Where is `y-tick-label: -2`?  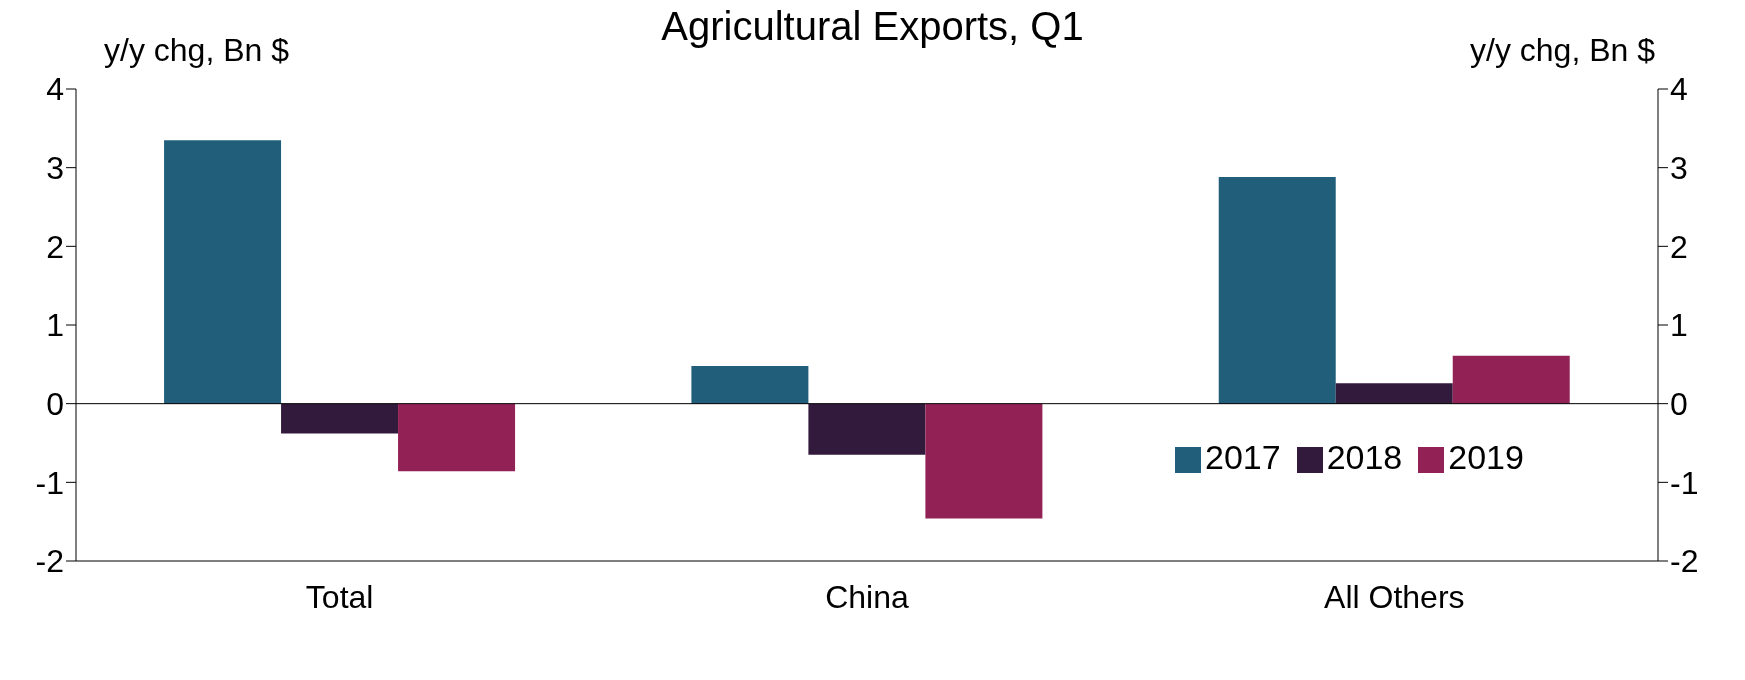
y-tick-label: -2 is located at coordinates (49, 561).